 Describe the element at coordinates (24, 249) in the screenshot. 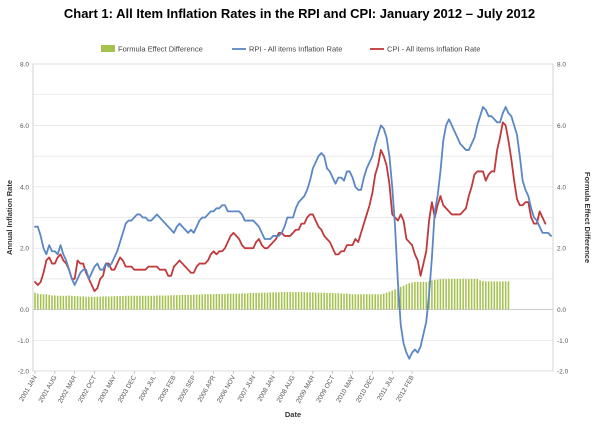

I see `y-tick-label: 2.0` at that location.